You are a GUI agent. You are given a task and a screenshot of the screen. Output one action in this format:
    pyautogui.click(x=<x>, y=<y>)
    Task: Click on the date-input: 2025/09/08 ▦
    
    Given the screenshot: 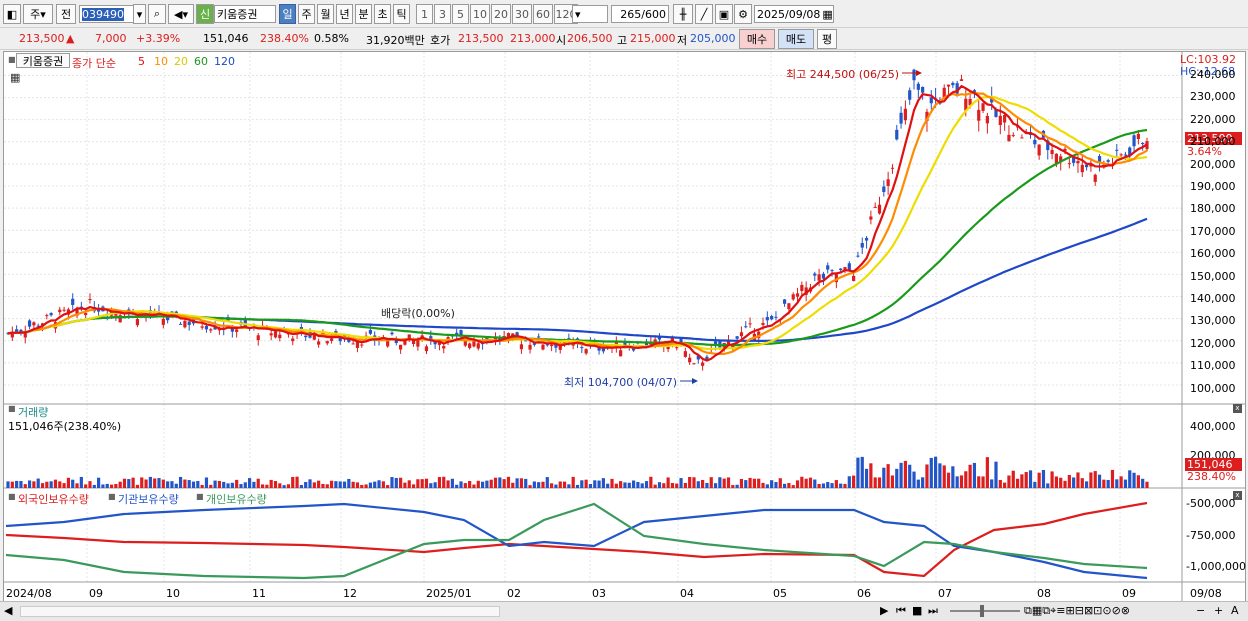 What is the action you would take?
    pyautogui.click(x=794, y=14)
    